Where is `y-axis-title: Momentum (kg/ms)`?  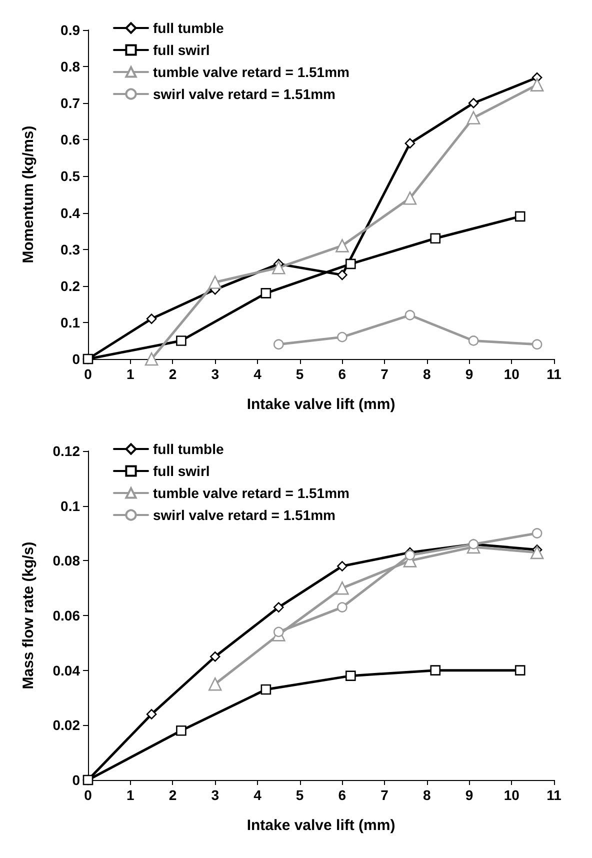 y-axis-title: Momentum (kg/ms) is located at coordinates (28, 195).